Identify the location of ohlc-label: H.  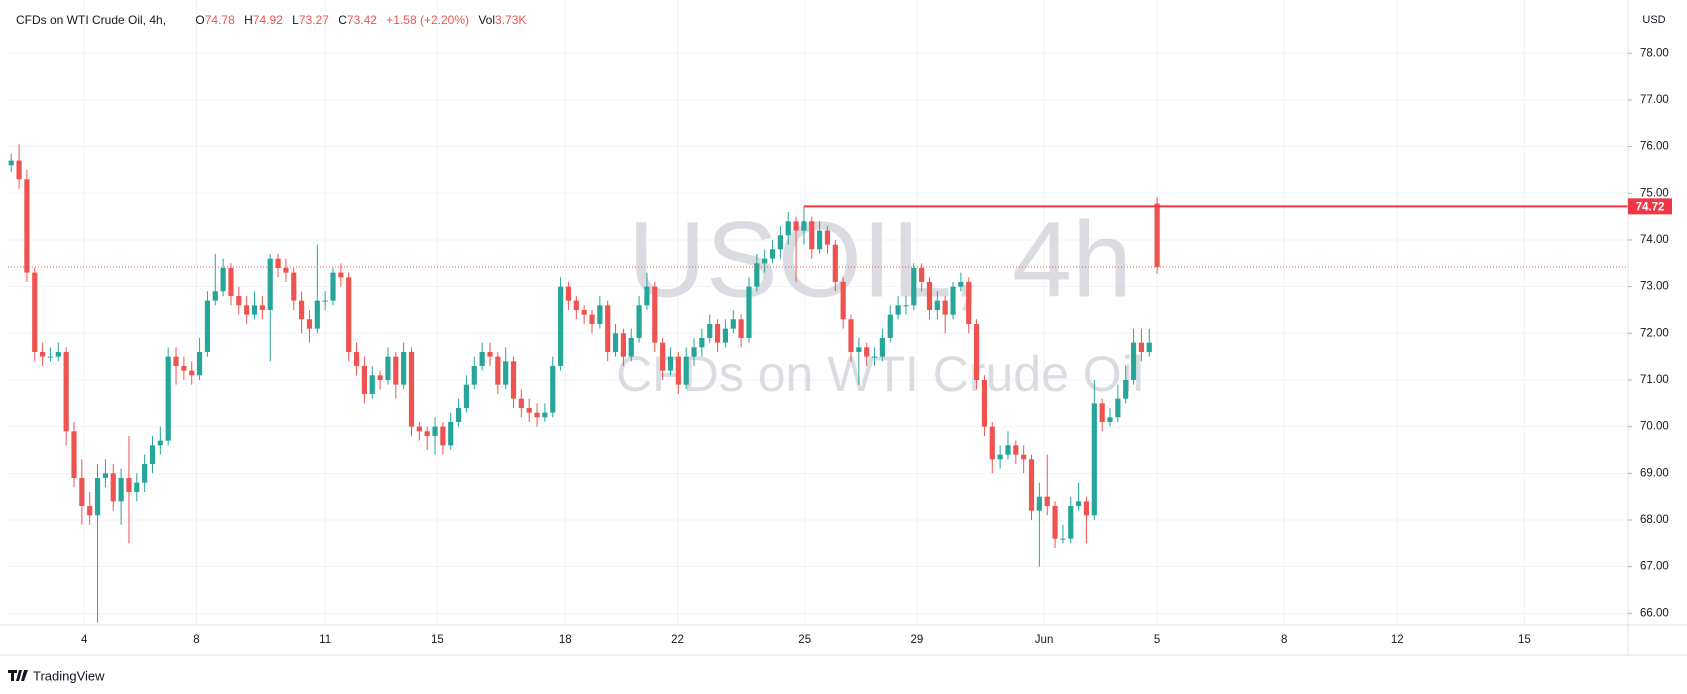
(248, 20).